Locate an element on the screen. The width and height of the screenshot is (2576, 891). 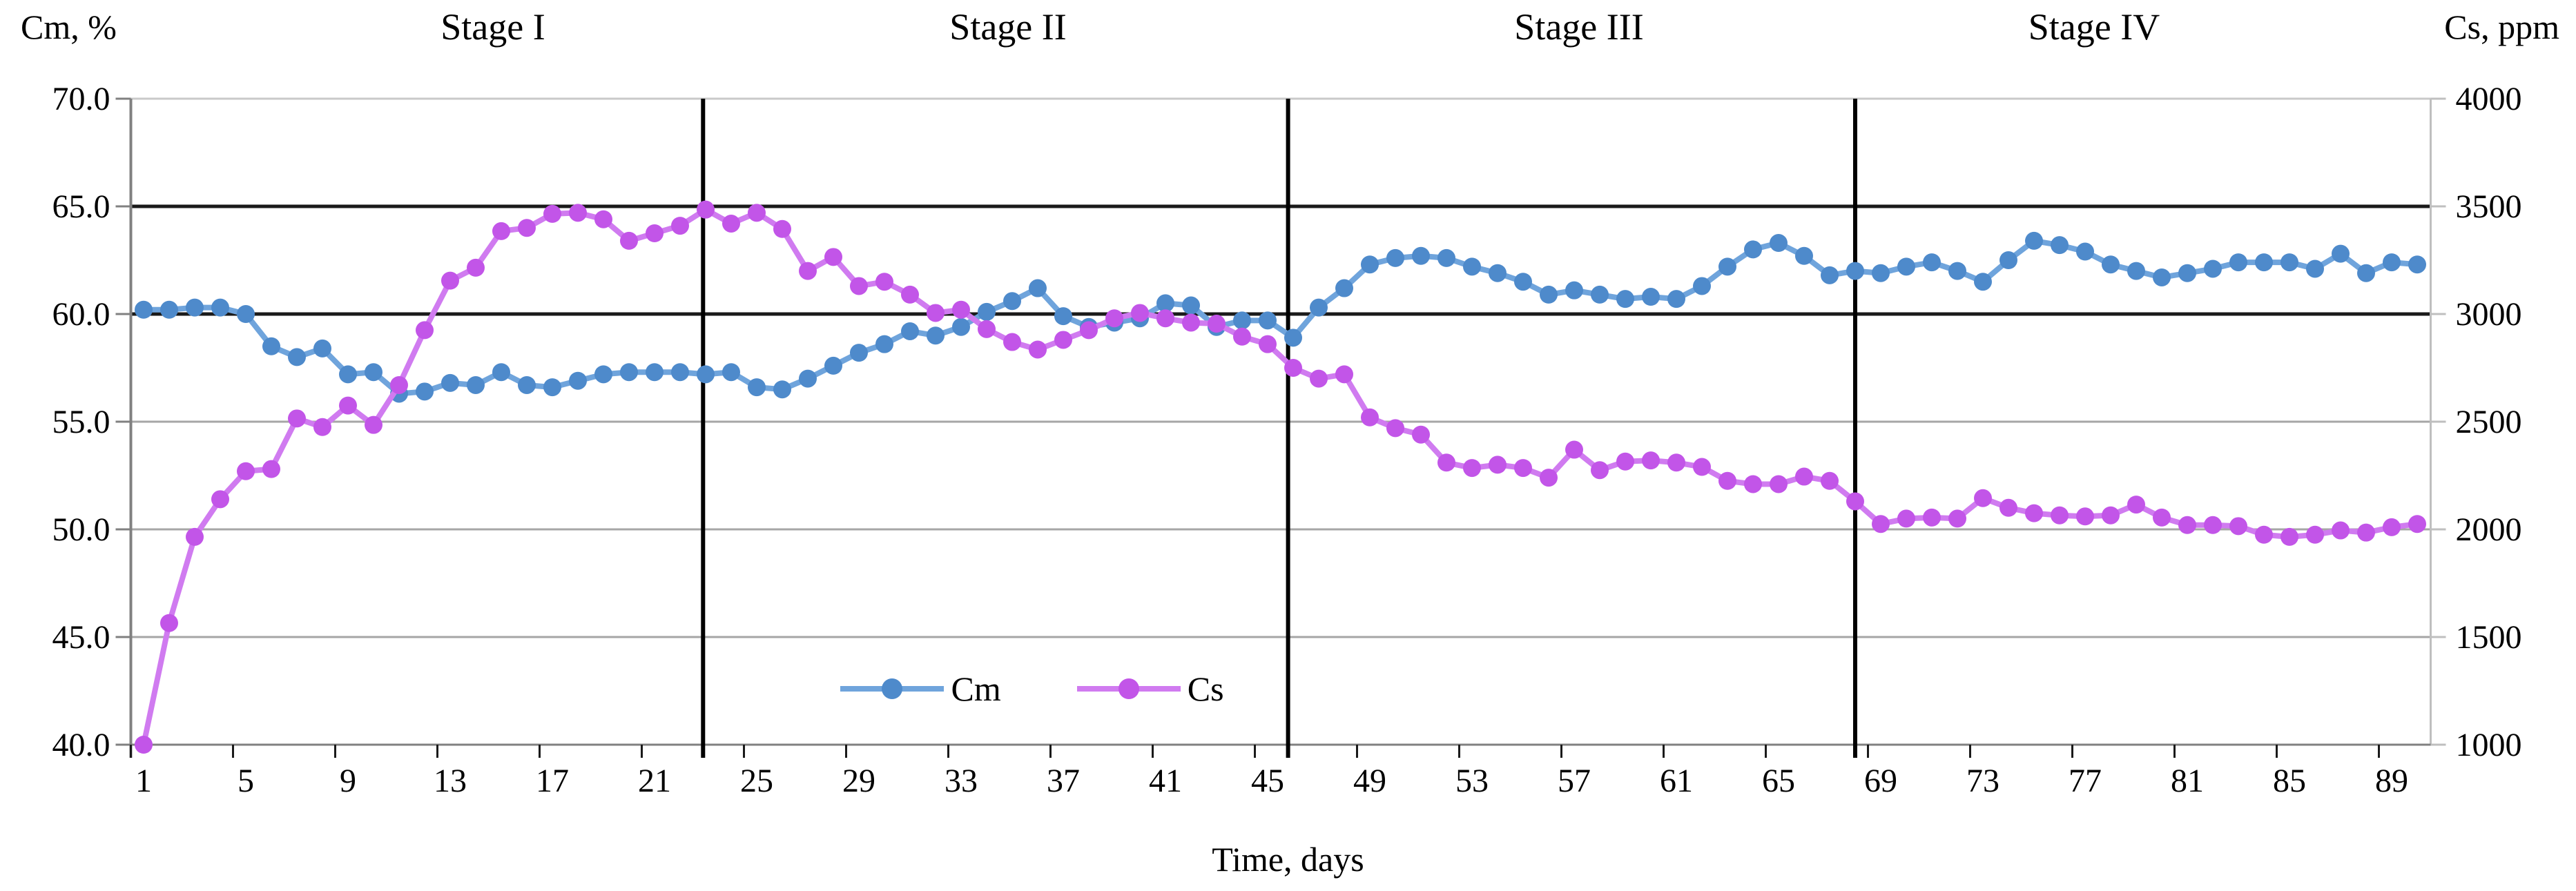
x-axis-tick-label: 49 is located at coordinates (1370, 781).